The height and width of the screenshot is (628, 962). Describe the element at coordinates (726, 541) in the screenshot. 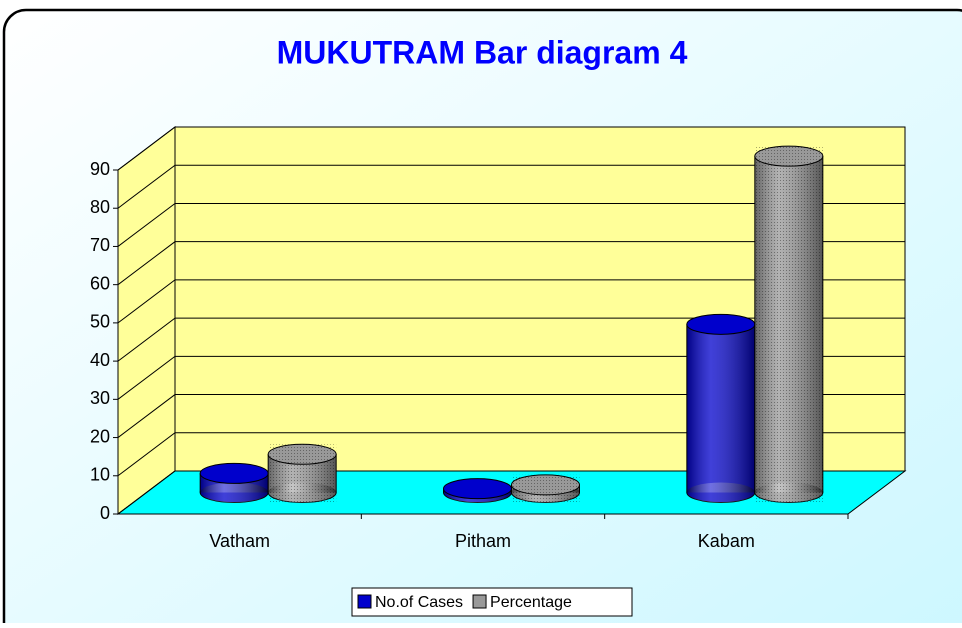

I see `x-tick-label: Kabam` at that location.